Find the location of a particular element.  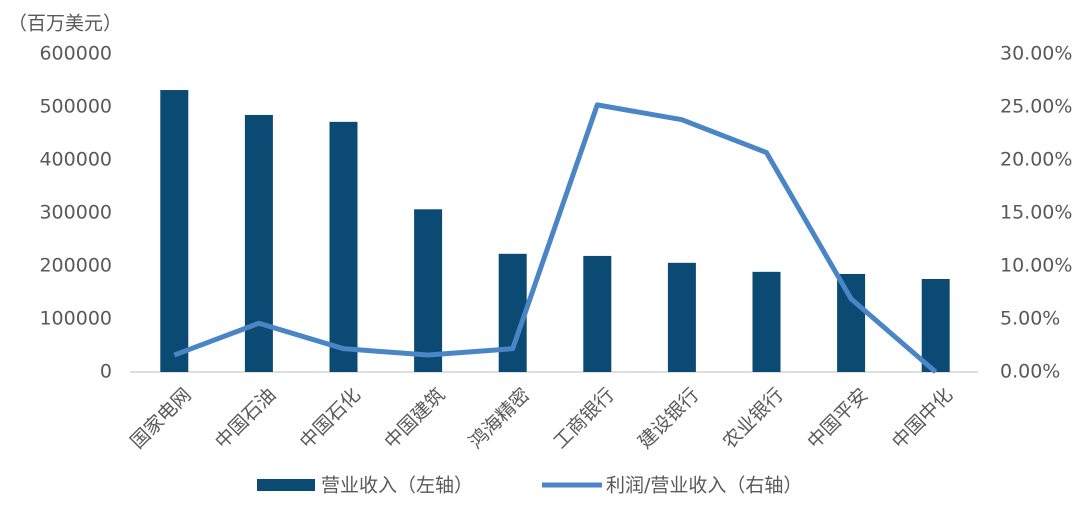

legend-label: 利润/营业收入（右轴） is located at coordinates (704, 486).